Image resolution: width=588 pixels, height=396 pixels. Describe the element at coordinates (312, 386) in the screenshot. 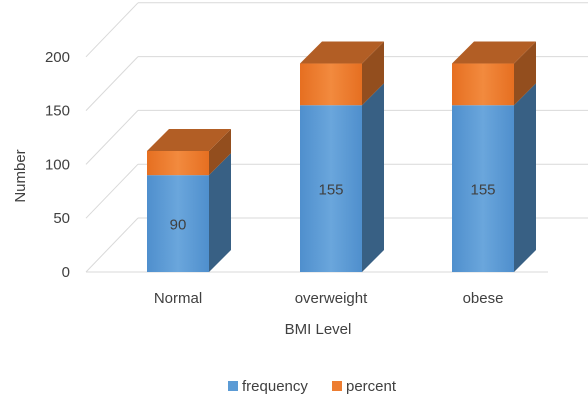

I see `legend: frequency percent` at that location.